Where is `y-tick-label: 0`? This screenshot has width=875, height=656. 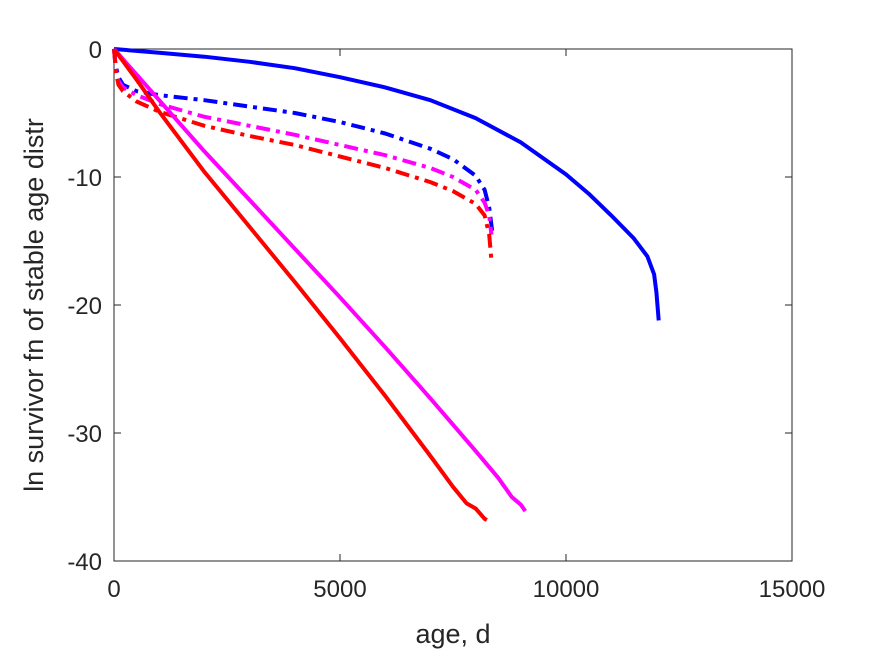 y-tick-label: 0 is located at coordinates (95, 50).